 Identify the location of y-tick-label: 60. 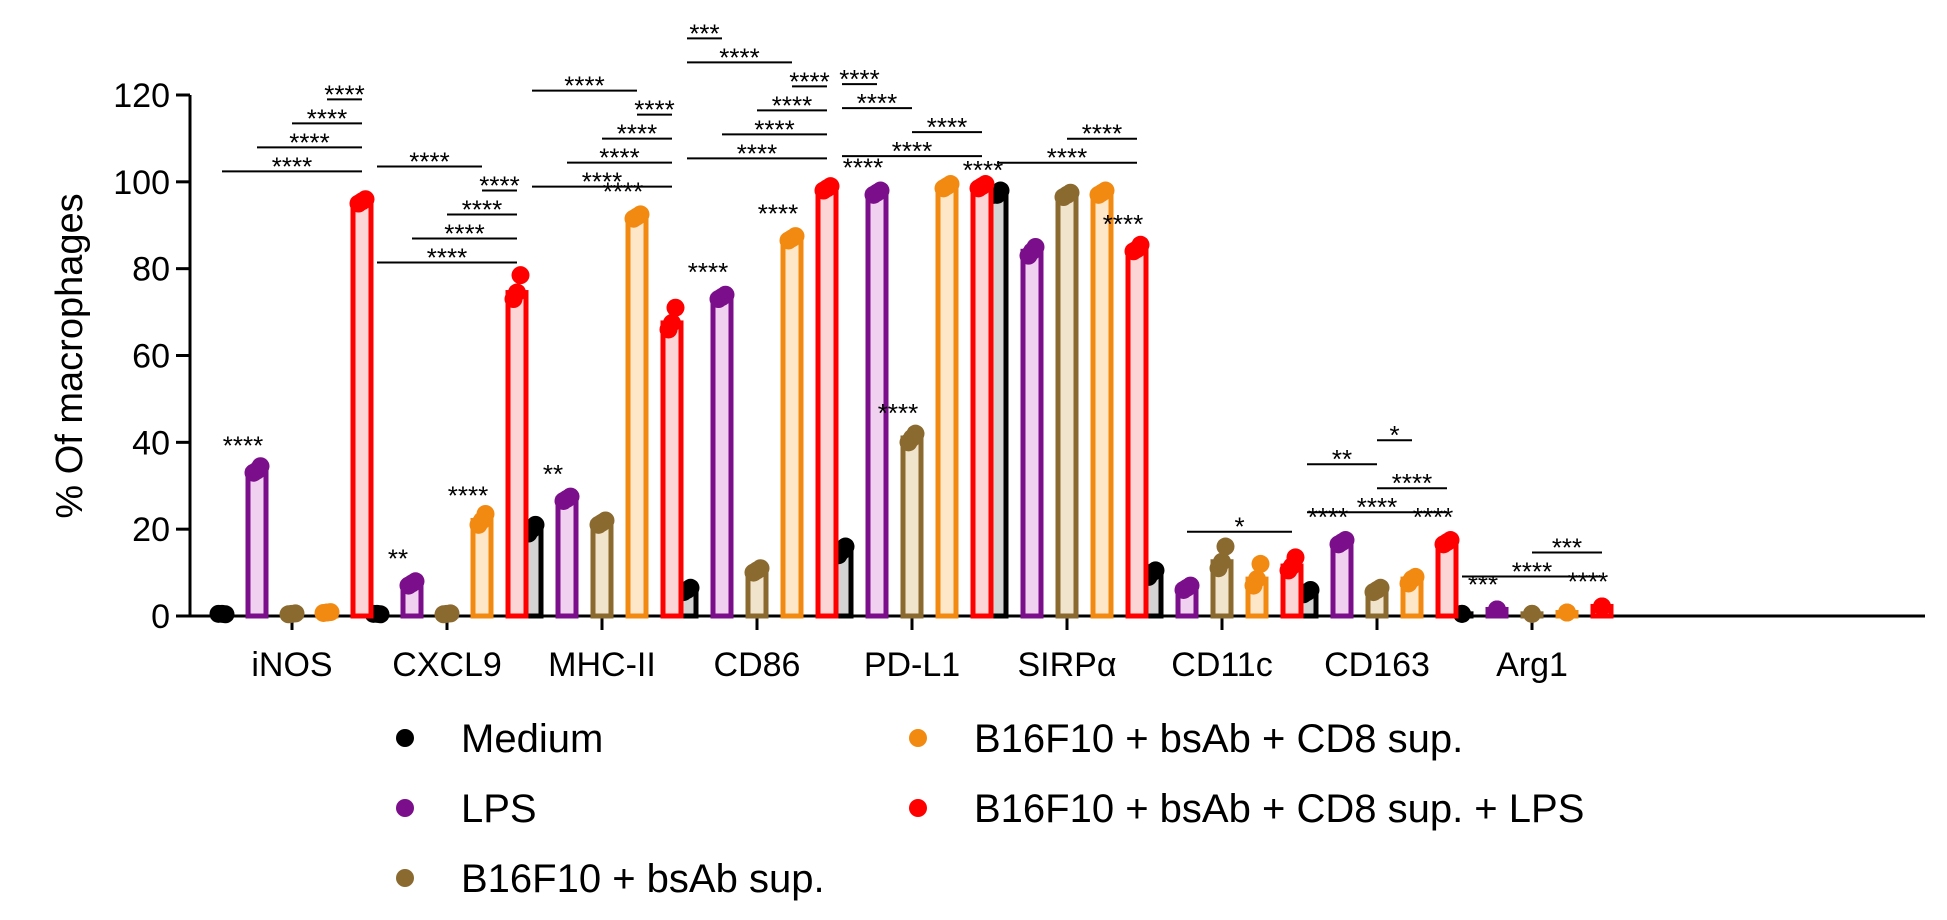
(151, 357).